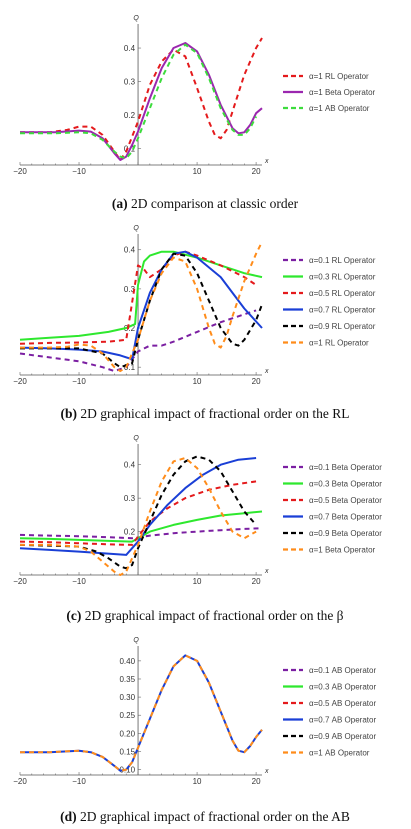 This screenshot has width=411, height=829. Describe the element at coordinates (75, 615) in the screenshot. I see `caption-label: (c)` at that location.